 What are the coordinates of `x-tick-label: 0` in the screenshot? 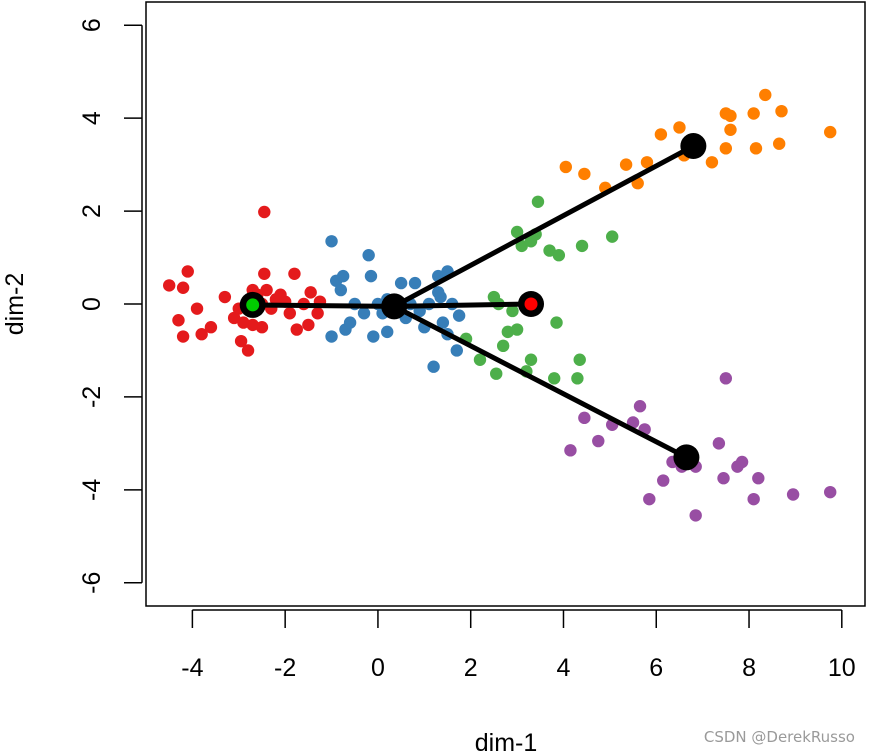 It's located at (378, 668).